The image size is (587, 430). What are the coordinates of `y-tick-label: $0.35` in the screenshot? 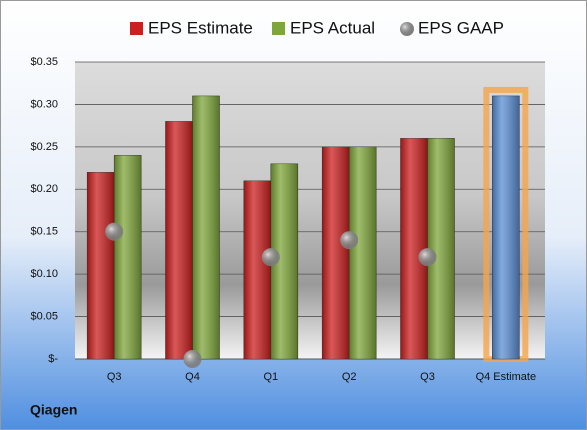 It's located at (44, 62).